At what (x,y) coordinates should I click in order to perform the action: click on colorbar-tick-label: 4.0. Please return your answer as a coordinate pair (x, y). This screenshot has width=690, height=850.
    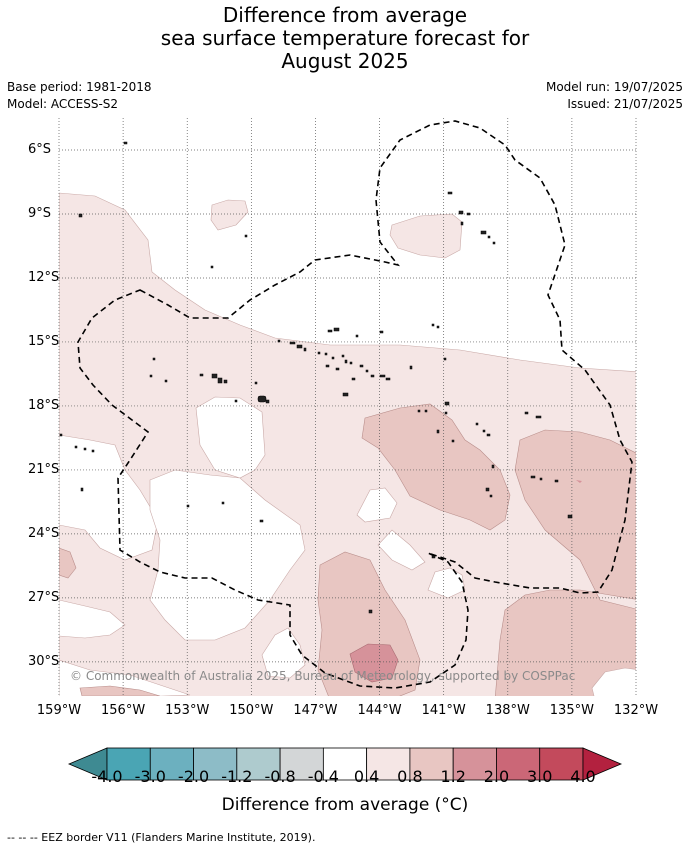
    Looking at the image, I should click on (583, 776).